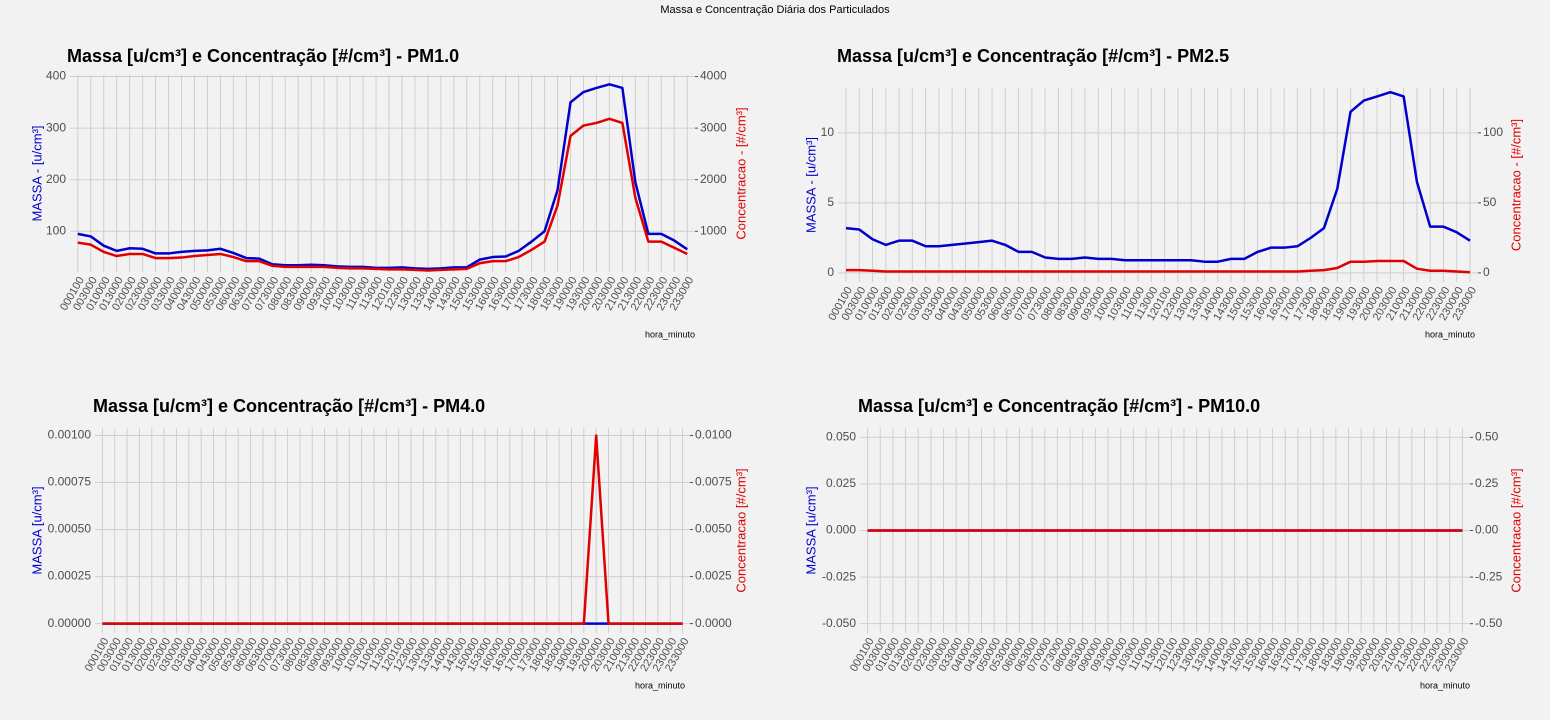 This screenshot has width=1550, height=720. What do you see at coordinates (828, 132) in the screenshot?
I see `y-tick-label: 10` at bounding box center [828, 132].